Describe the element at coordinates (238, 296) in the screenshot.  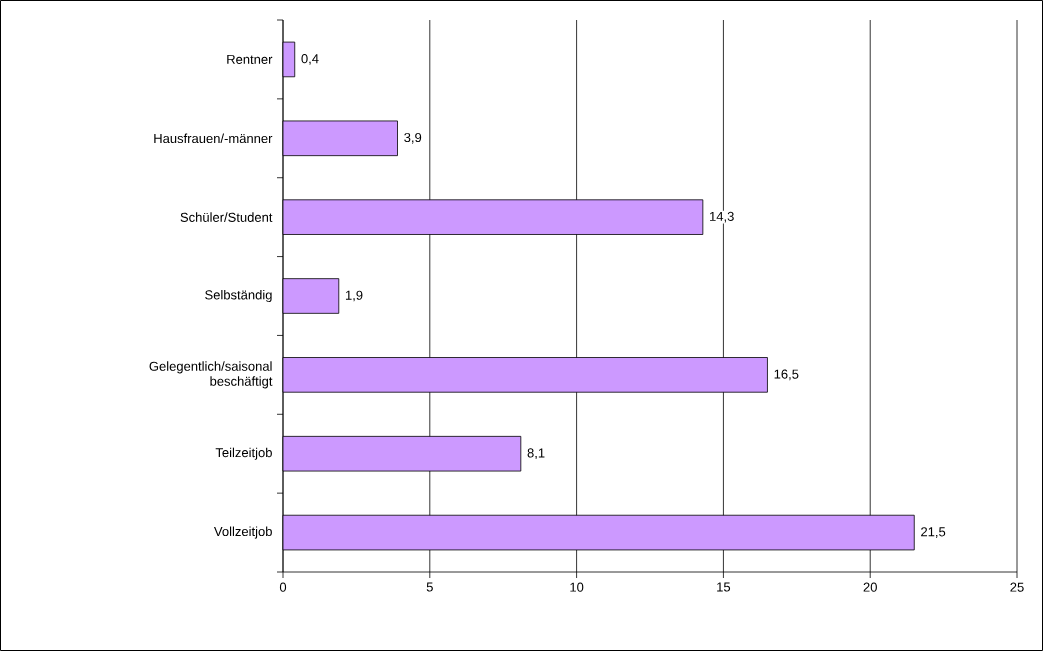
I see `y-tick-label: Selbständig` at that location.